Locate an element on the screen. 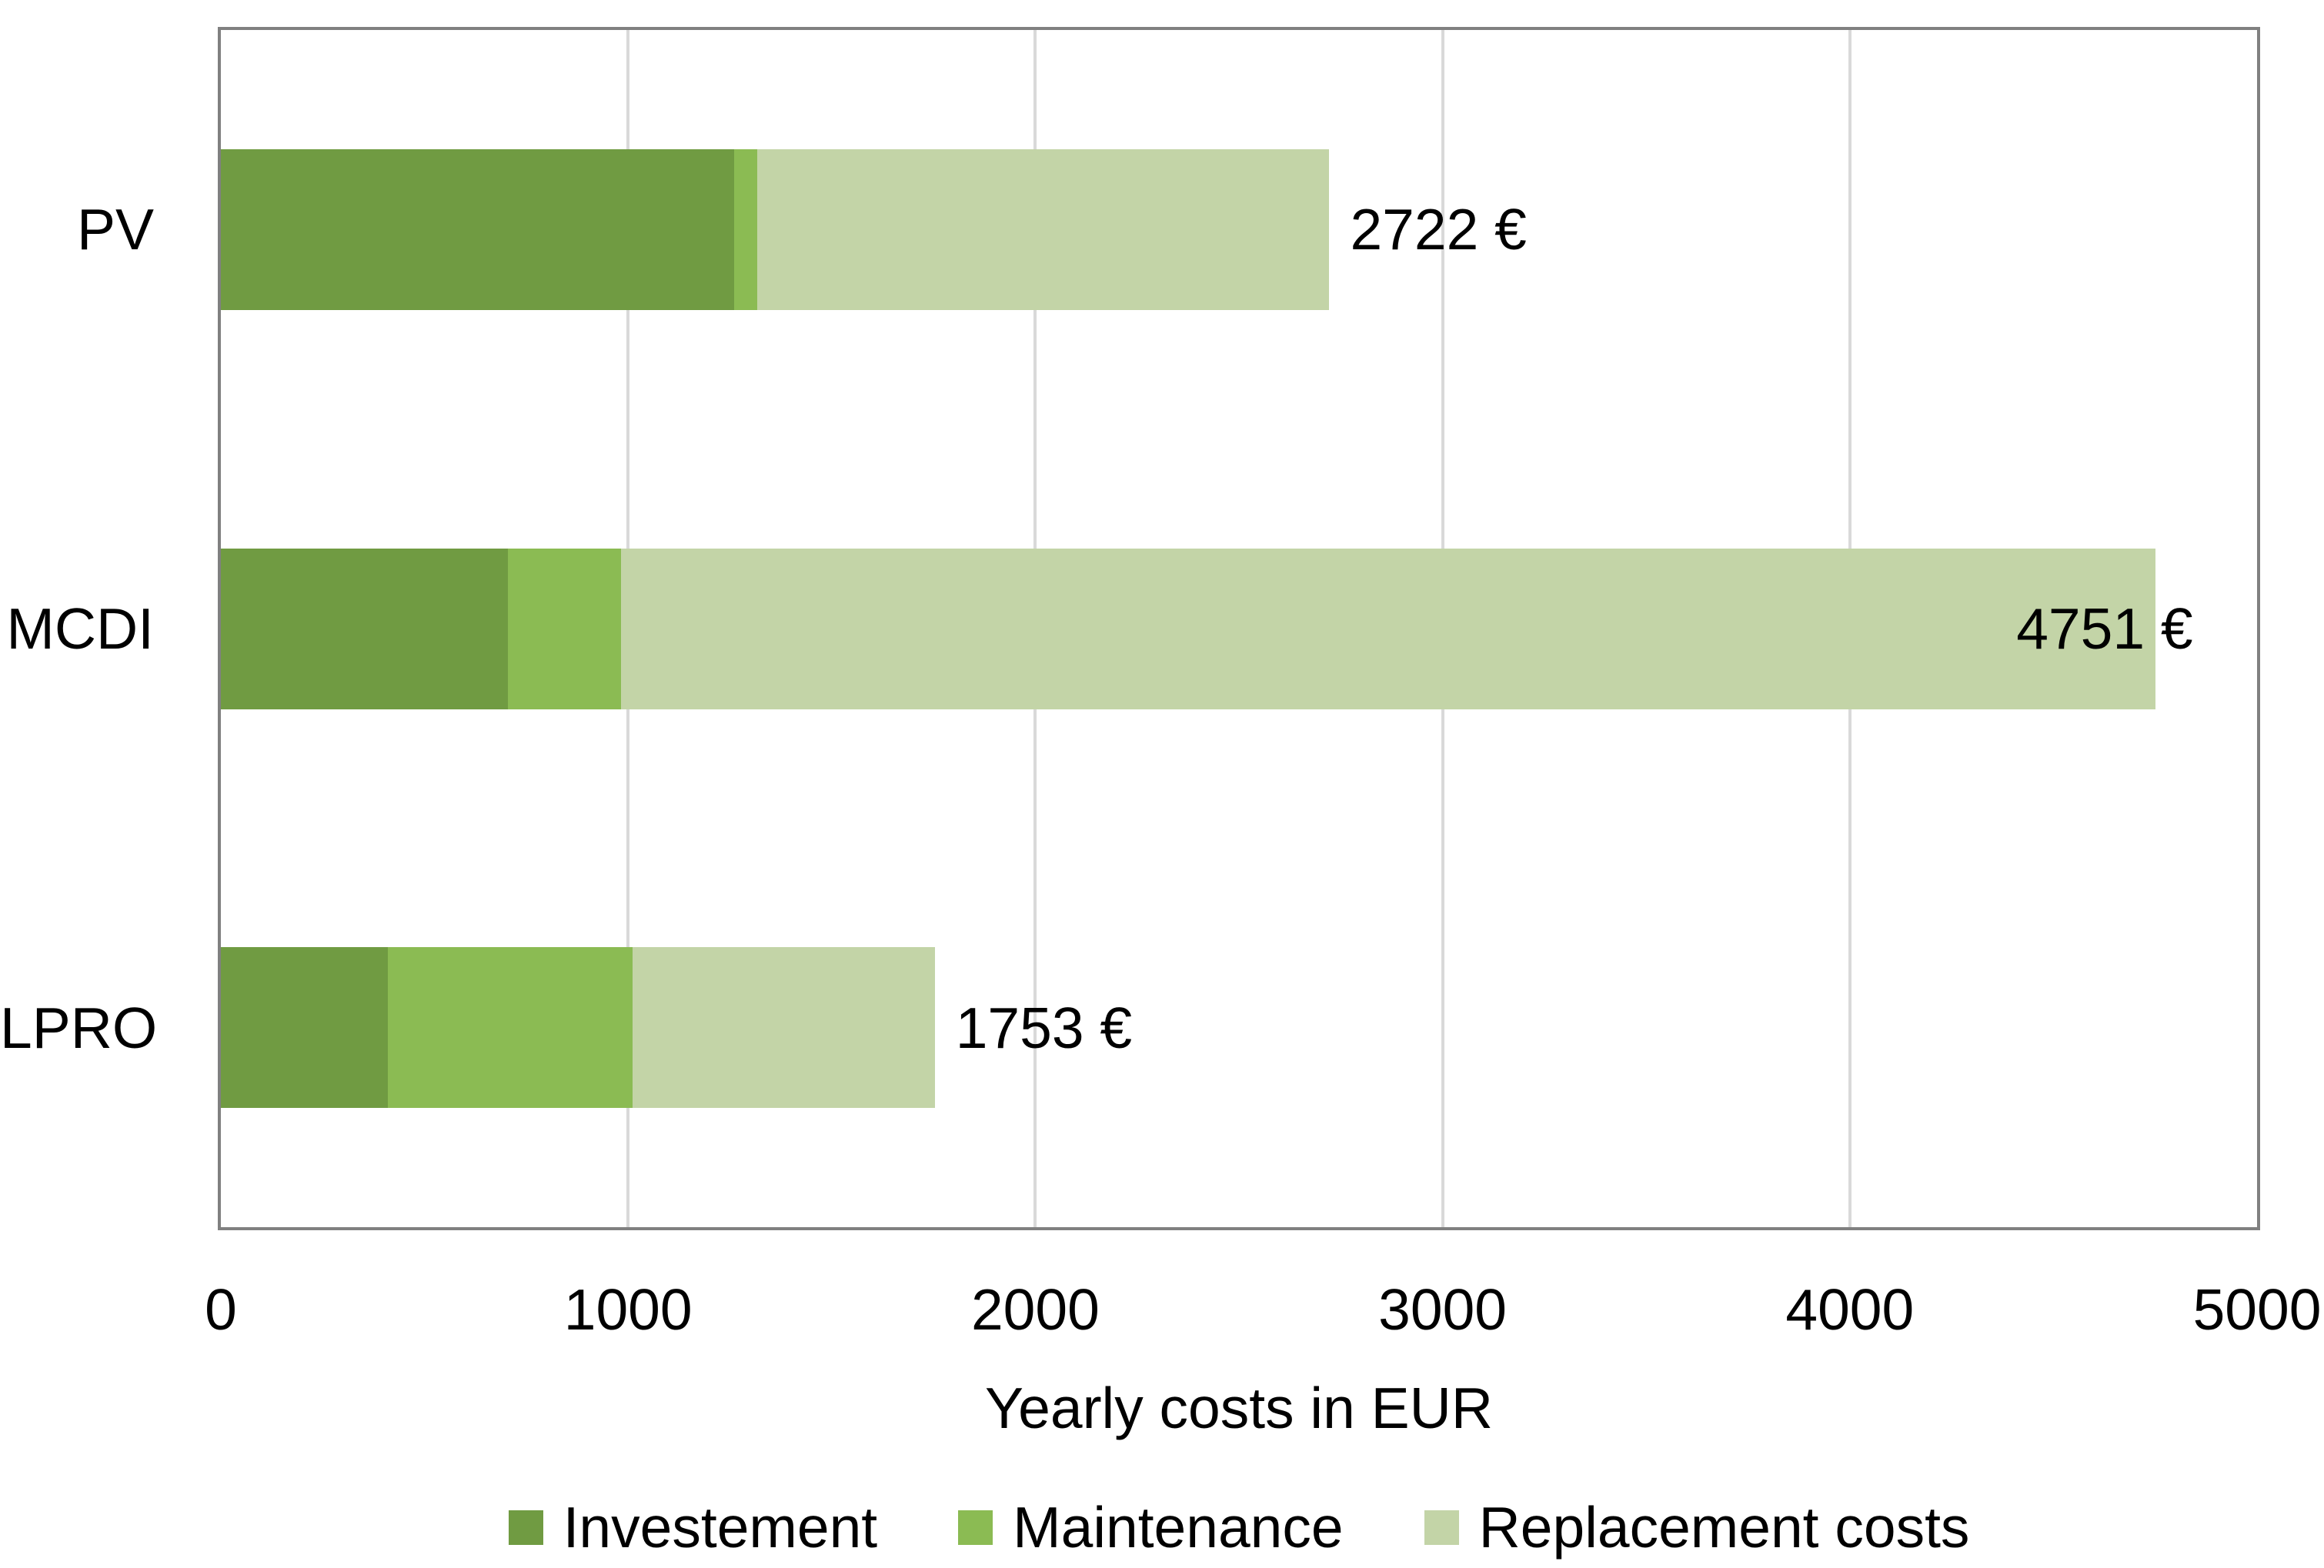  x-tick-label-1000: 1000 is located at coordinates (628, 1310).